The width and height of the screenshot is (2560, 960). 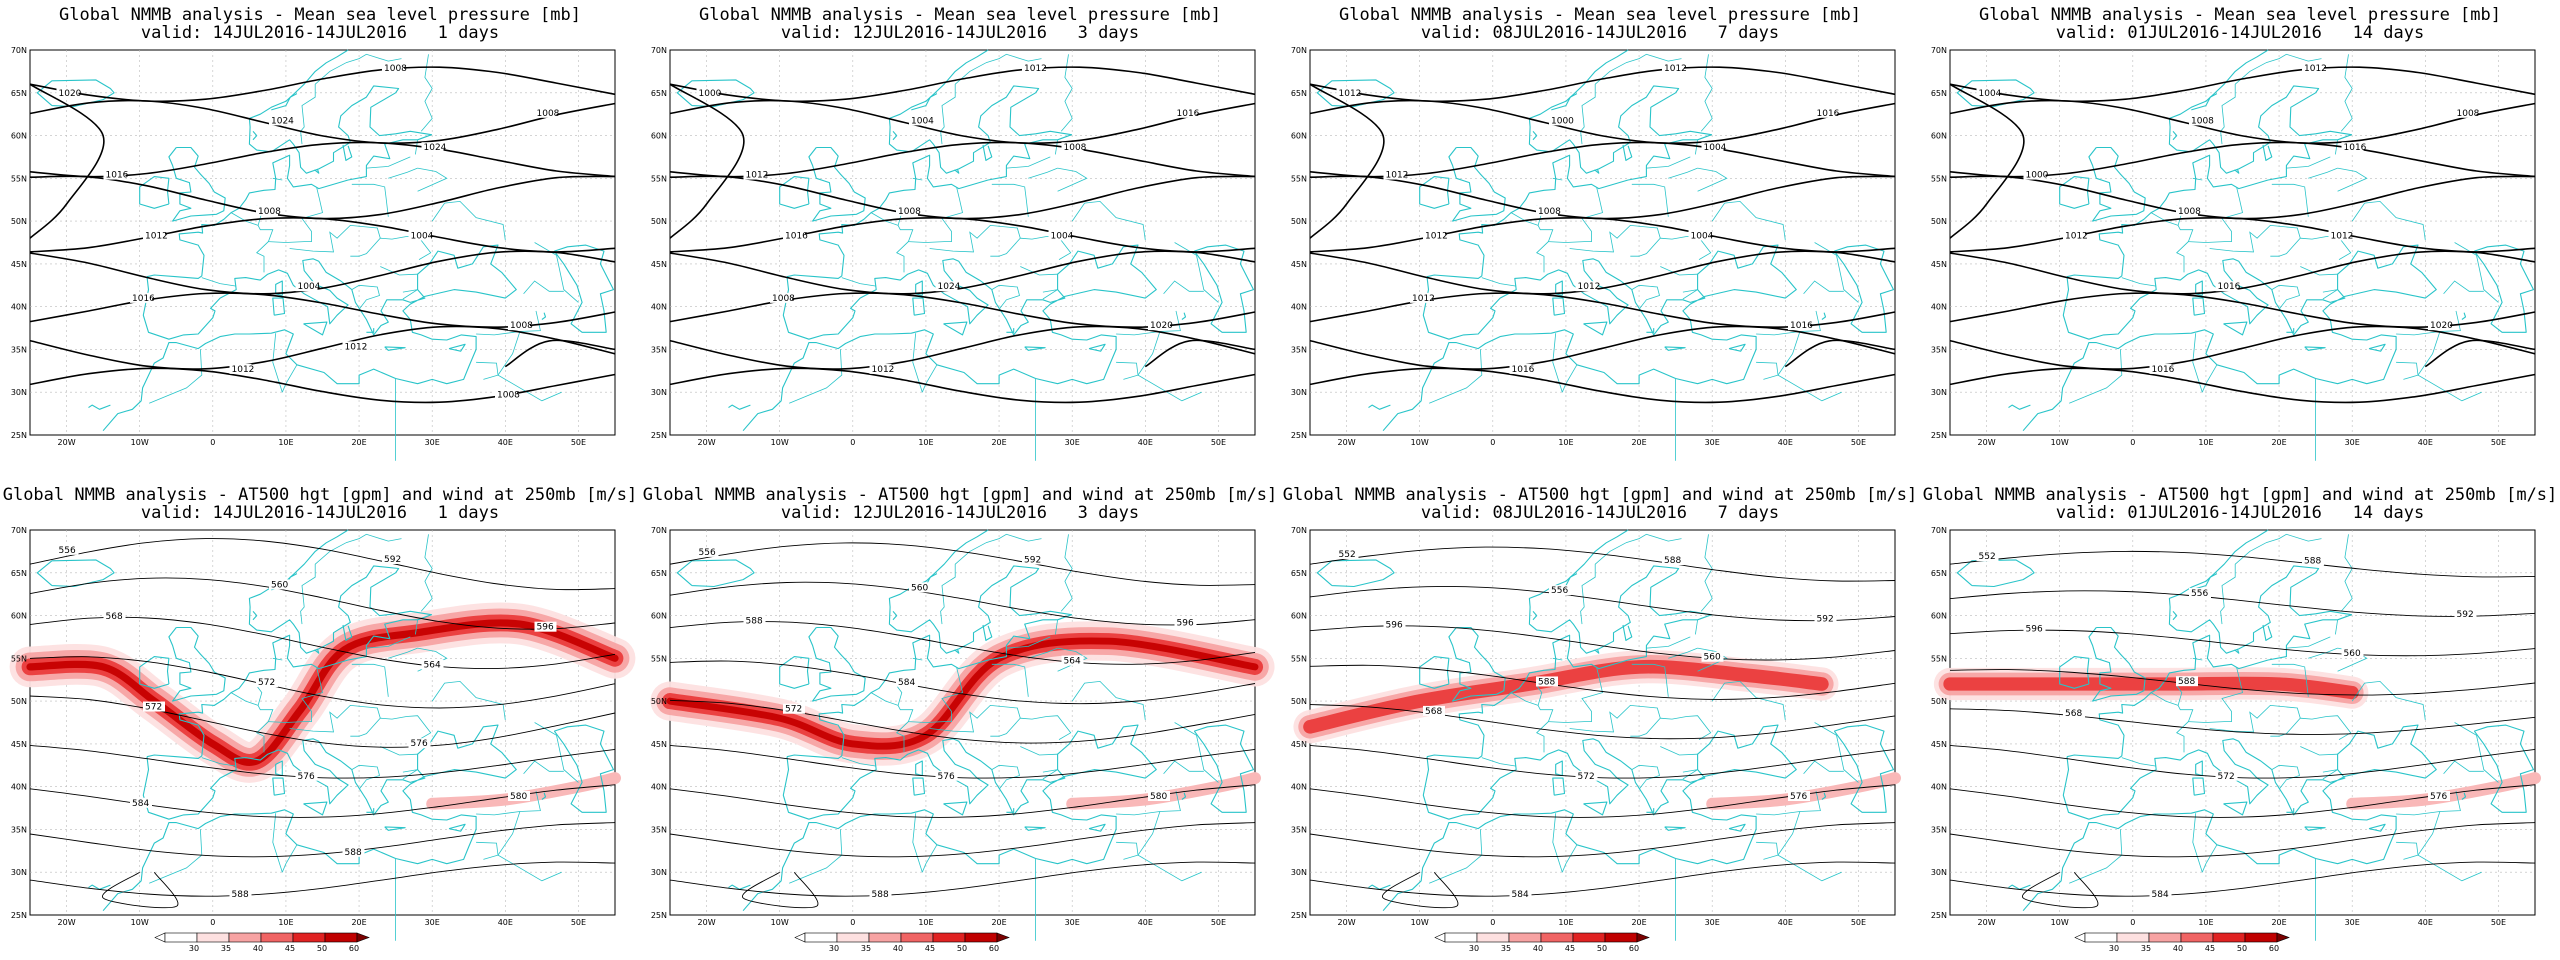 What do you see at coordinates (19, 264) in the screenshot?
I see `lat-tick: 45N` at bounding box center [19, 264].